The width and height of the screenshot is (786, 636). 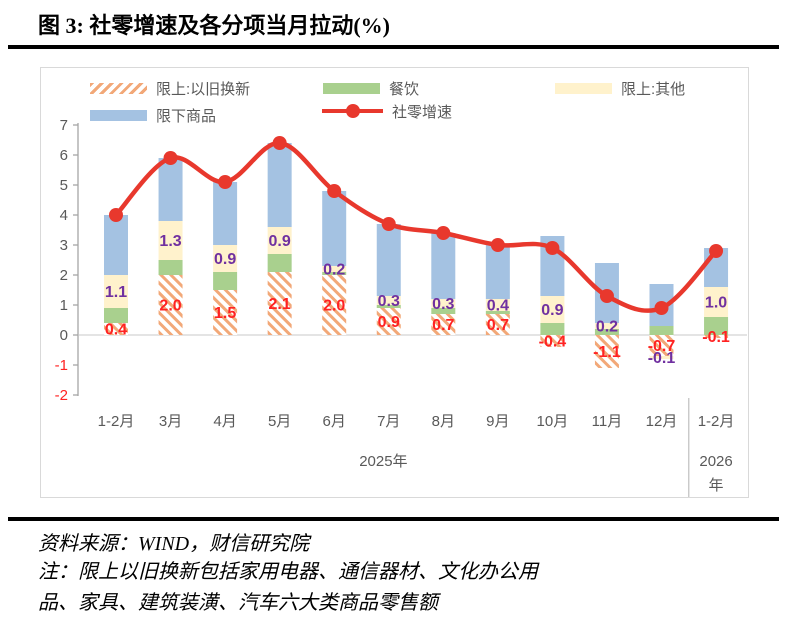 What do you see at coordinates (393, 519) in the screenshot?
I see `chart-divider` at bounding box center [393, 519].